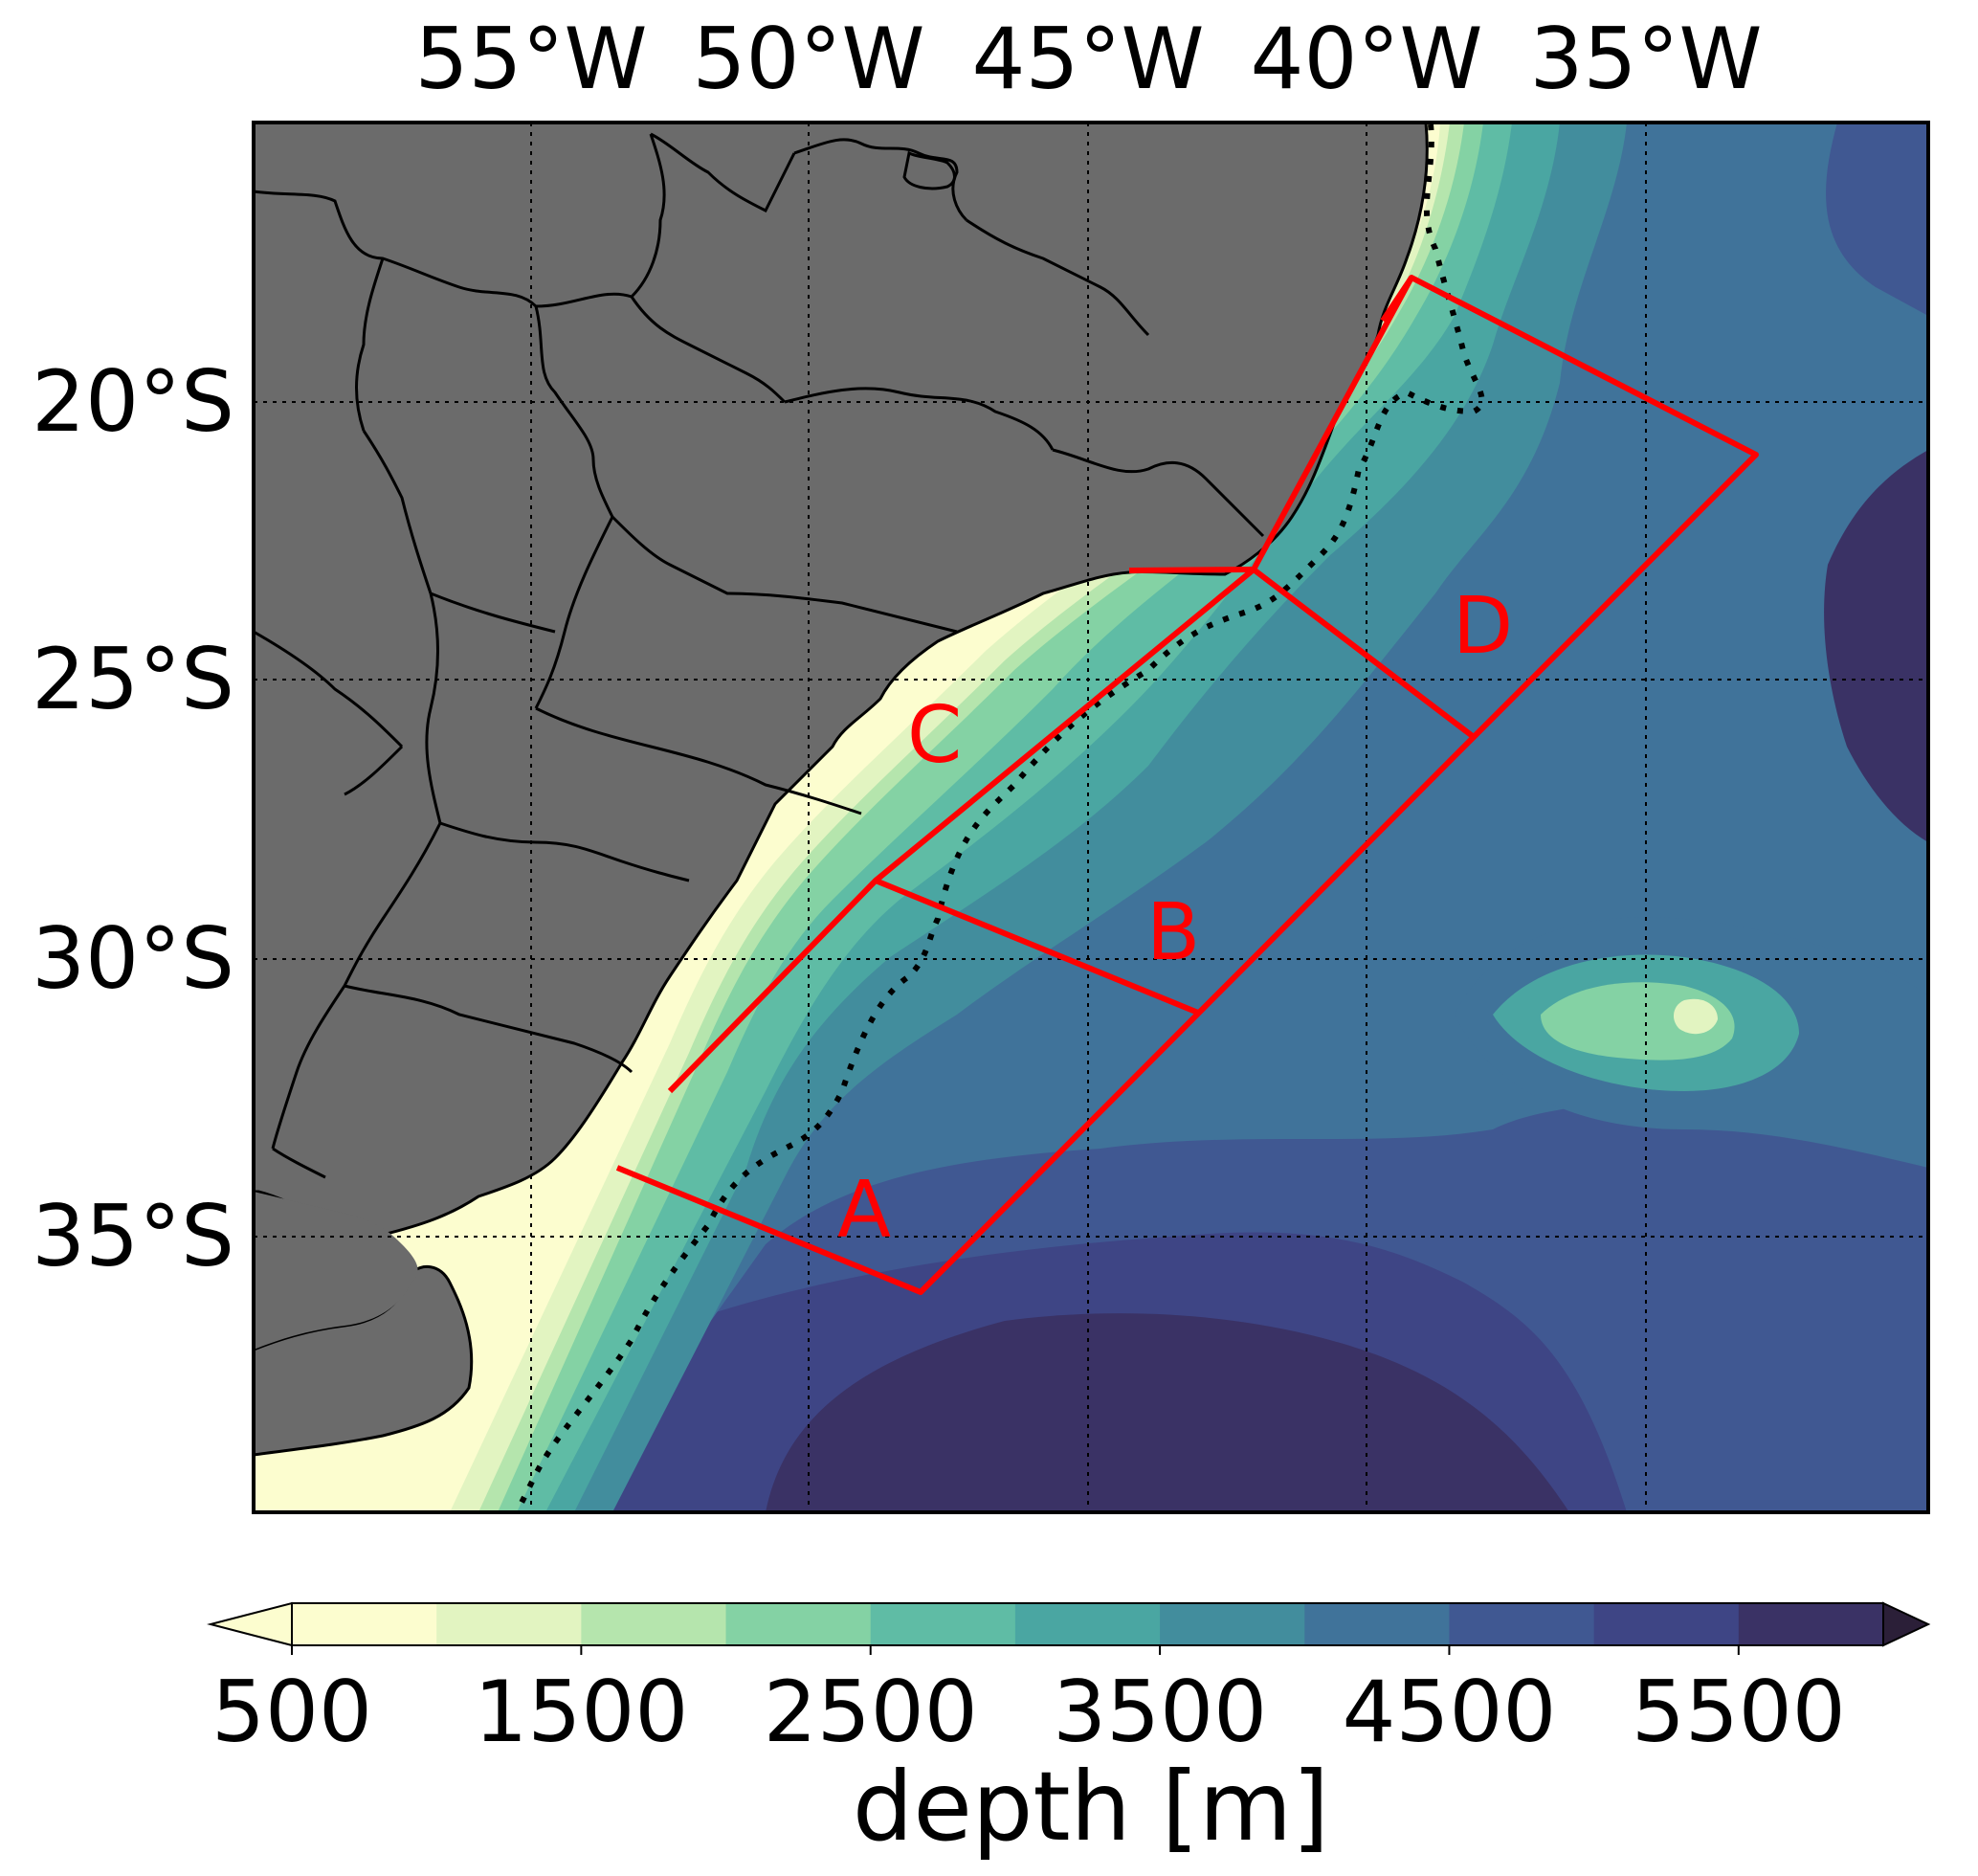 The image size is (1978, 1876). I want to click on left-axis-labels: 20°S 25°S 30°S 35°S, so click(133, 818).